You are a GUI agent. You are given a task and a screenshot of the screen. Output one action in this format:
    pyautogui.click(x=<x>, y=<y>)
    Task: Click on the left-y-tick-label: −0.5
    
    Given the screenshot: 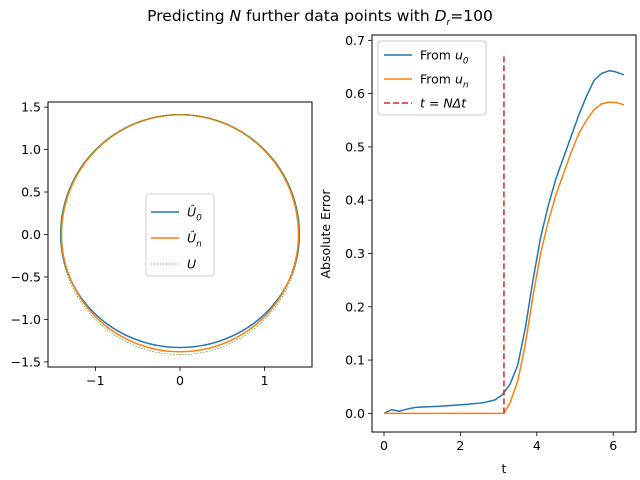 What is the action you would take?
    pyautogui.click(x=26, y=276)
    